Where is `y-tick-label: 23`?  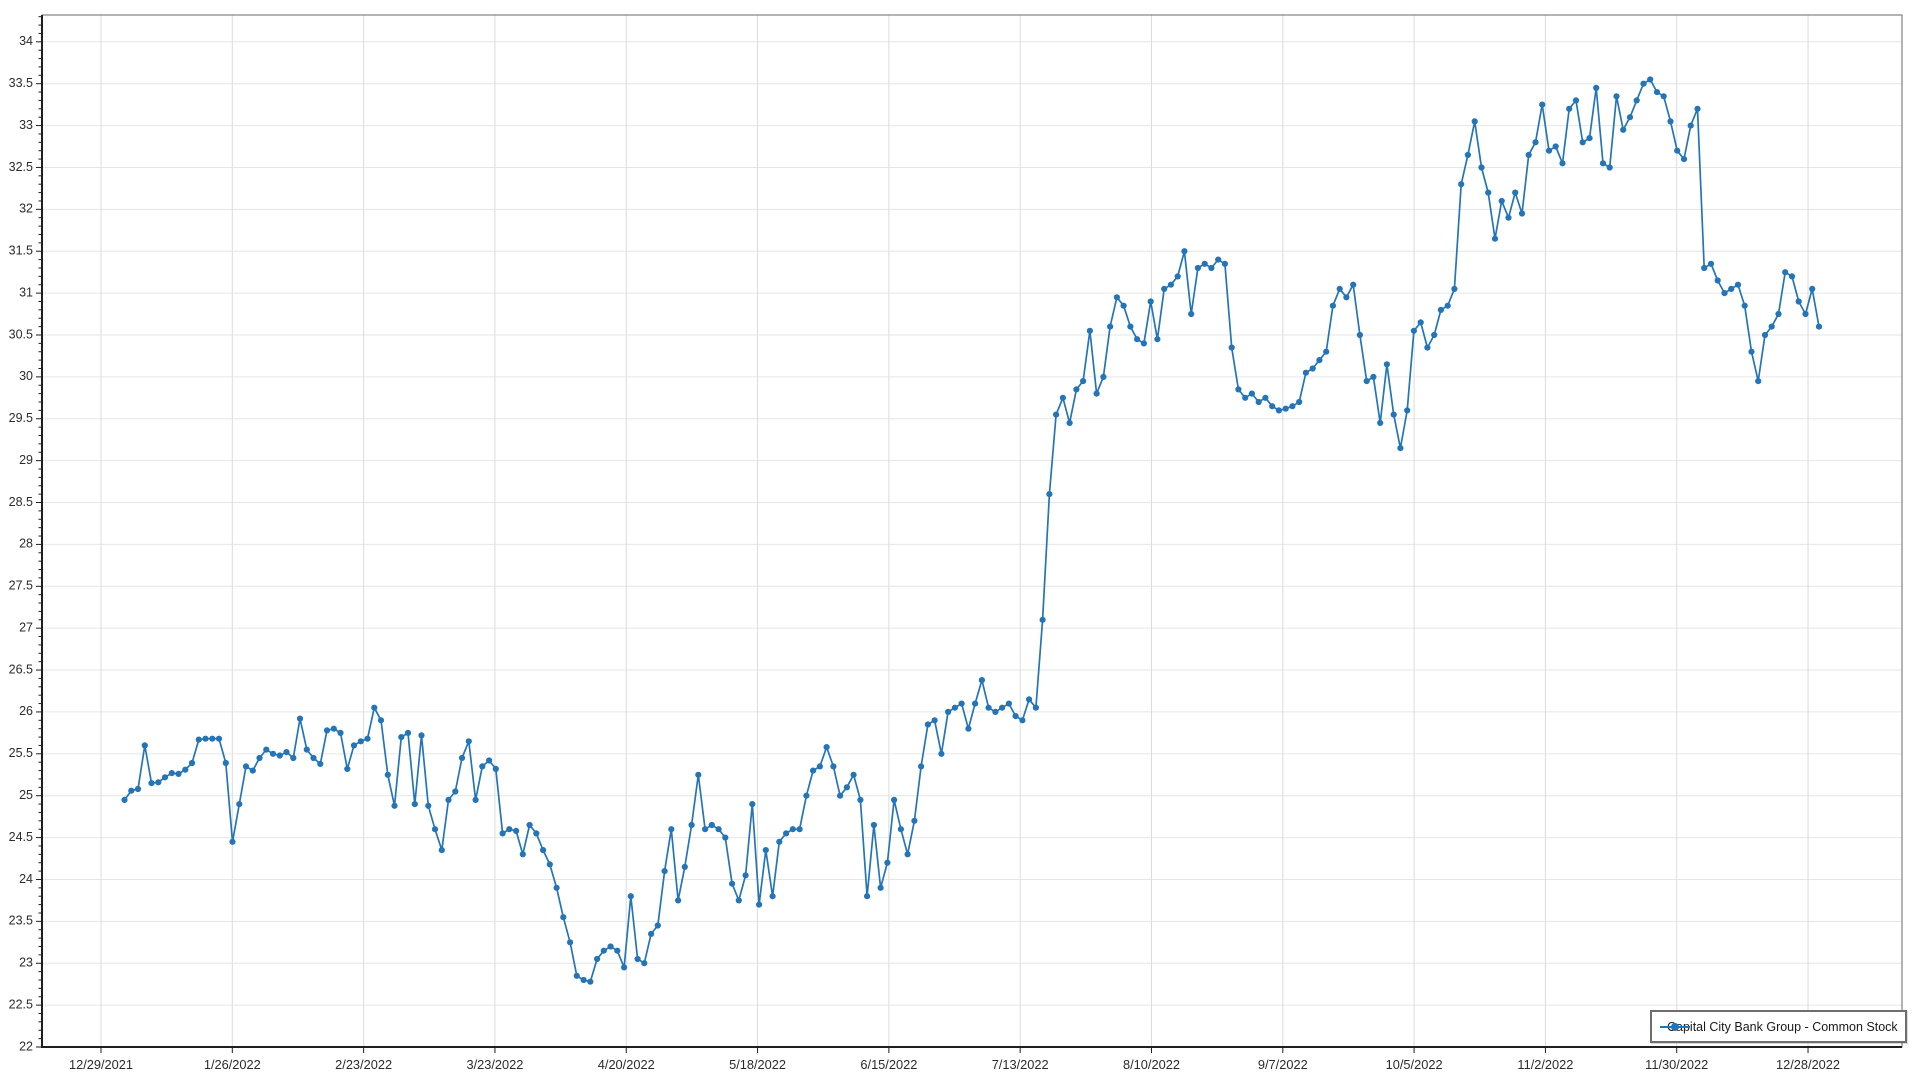
y-tick-label: 23 is located at coordinates (26, 963).